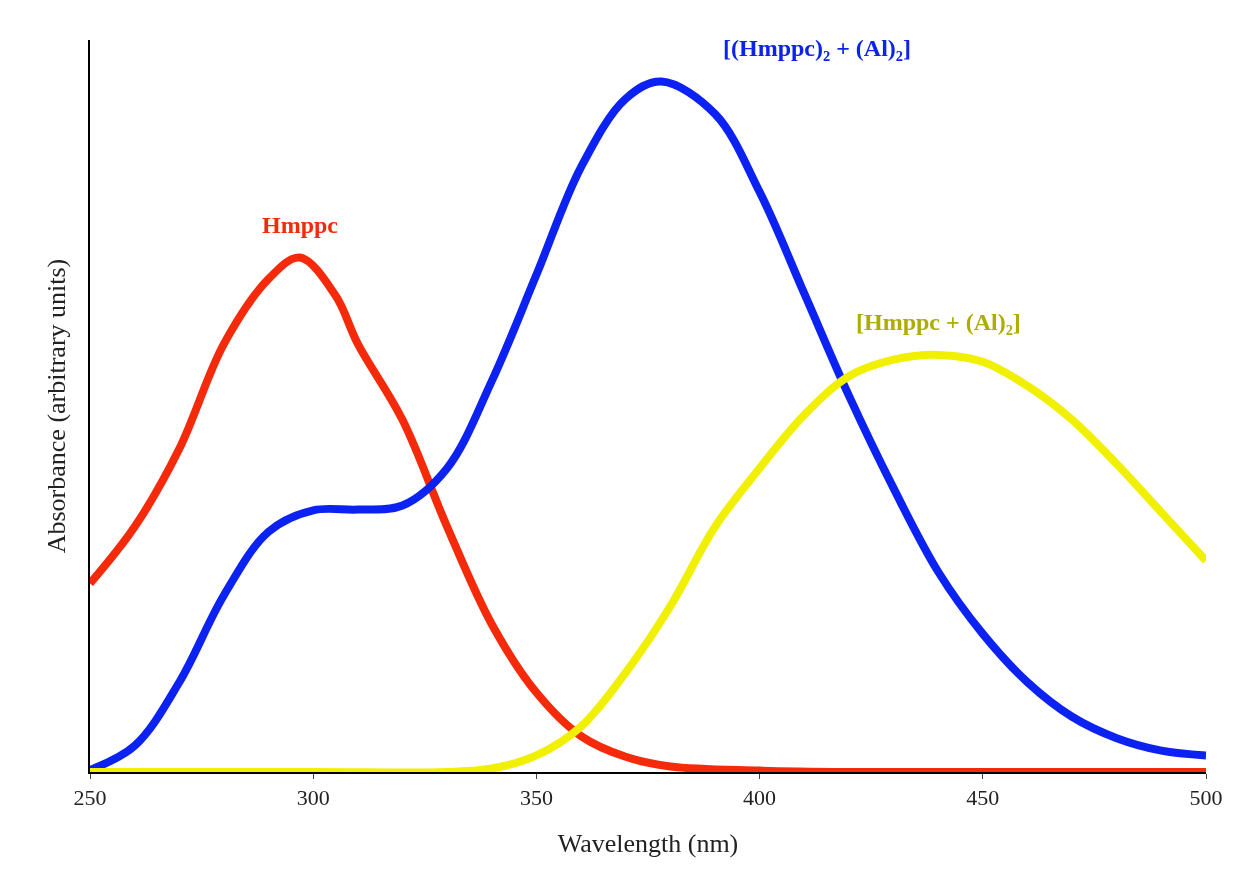 This screenshot has height=882, width=1236. What do you see at coordinates (817, 48) in the screenshot?
I see `series-label: [(Hmppc)₂ + (Al)₂]` at bounding box center [817, 48].